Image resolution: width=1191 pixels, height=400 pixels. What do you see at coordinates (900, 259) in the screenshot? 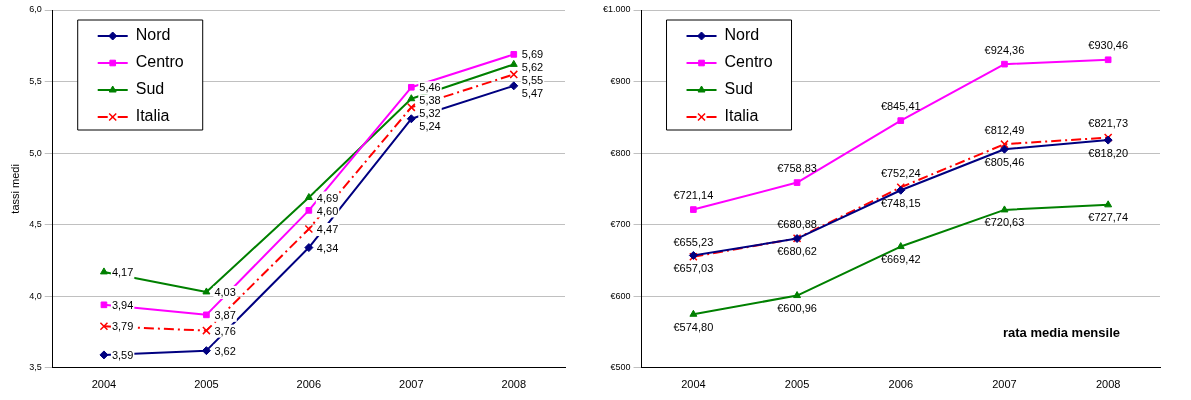
I see `data-label: €669,42` at bounding box center [900, 259].